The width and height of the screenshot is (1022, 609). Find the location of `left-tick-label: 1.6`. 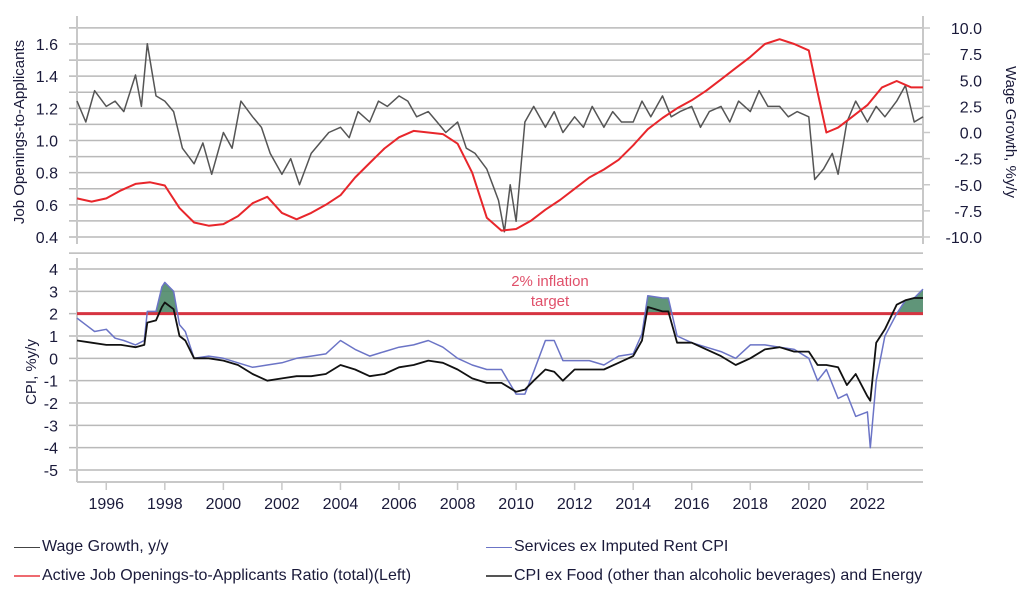

left-tick-label: 1.6 is located at coordinates (47, 45).